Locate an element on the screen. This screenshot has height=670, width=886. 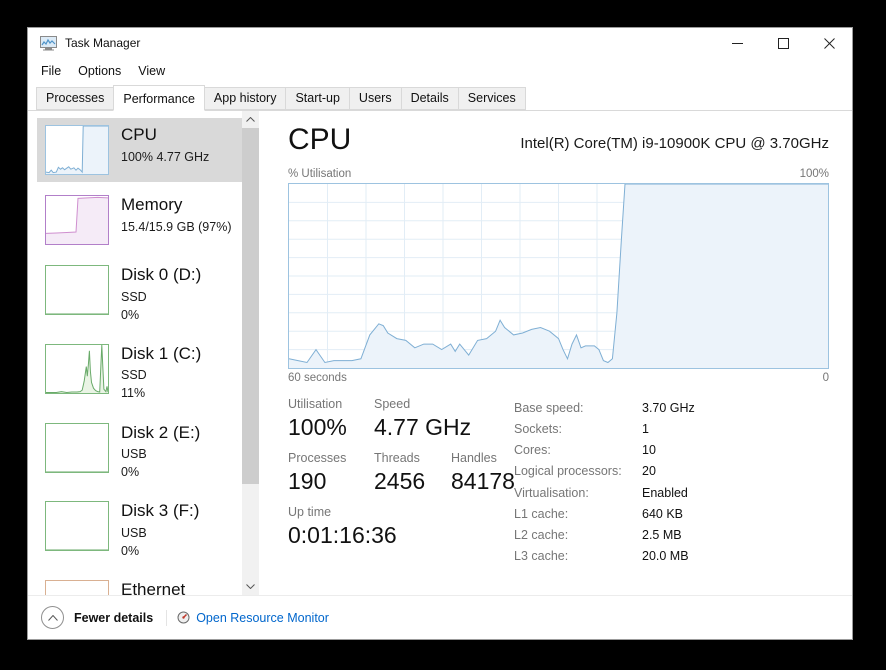
minimize-button is located at coordinates (737, 43).